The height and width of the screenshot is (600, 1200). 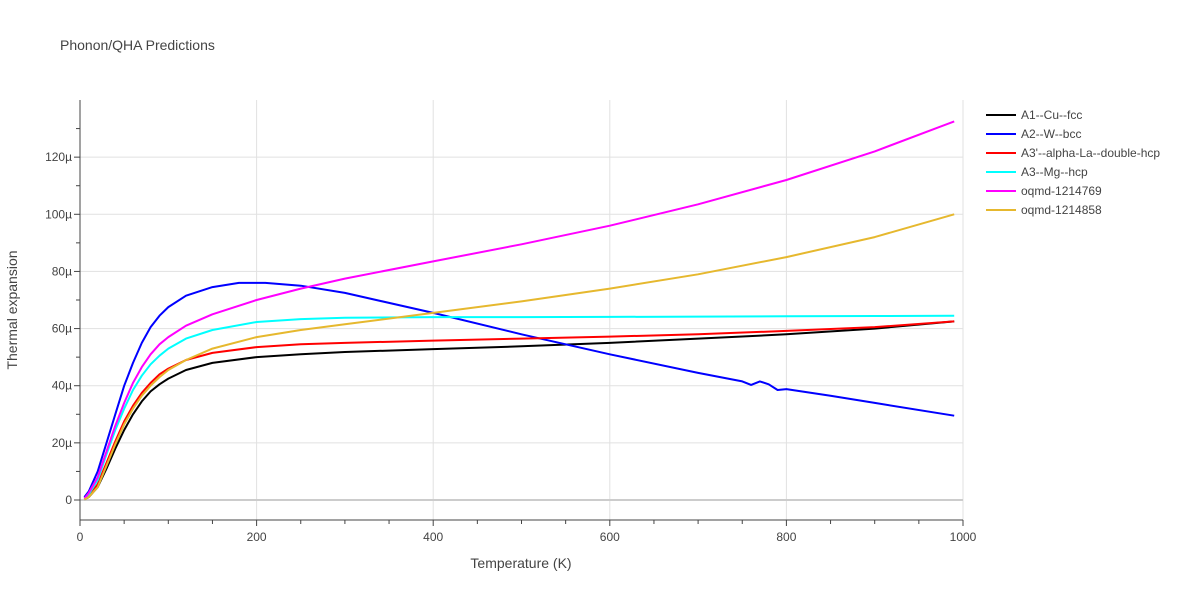 What do you see at coordinates (257, 537) in the screenshot?
I see `x-tick-label: 200` at bounding box center [257, 537].